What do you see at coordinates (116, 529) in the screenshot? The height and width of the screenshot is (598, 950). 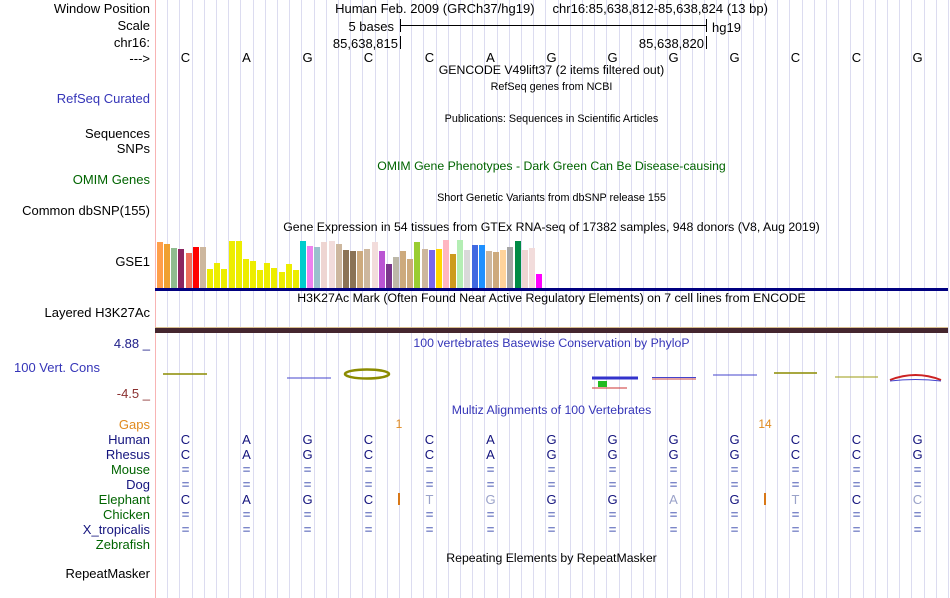 I see `species-label-x_tropicalis: X_tropicalis` at bounding box center [116, 529].